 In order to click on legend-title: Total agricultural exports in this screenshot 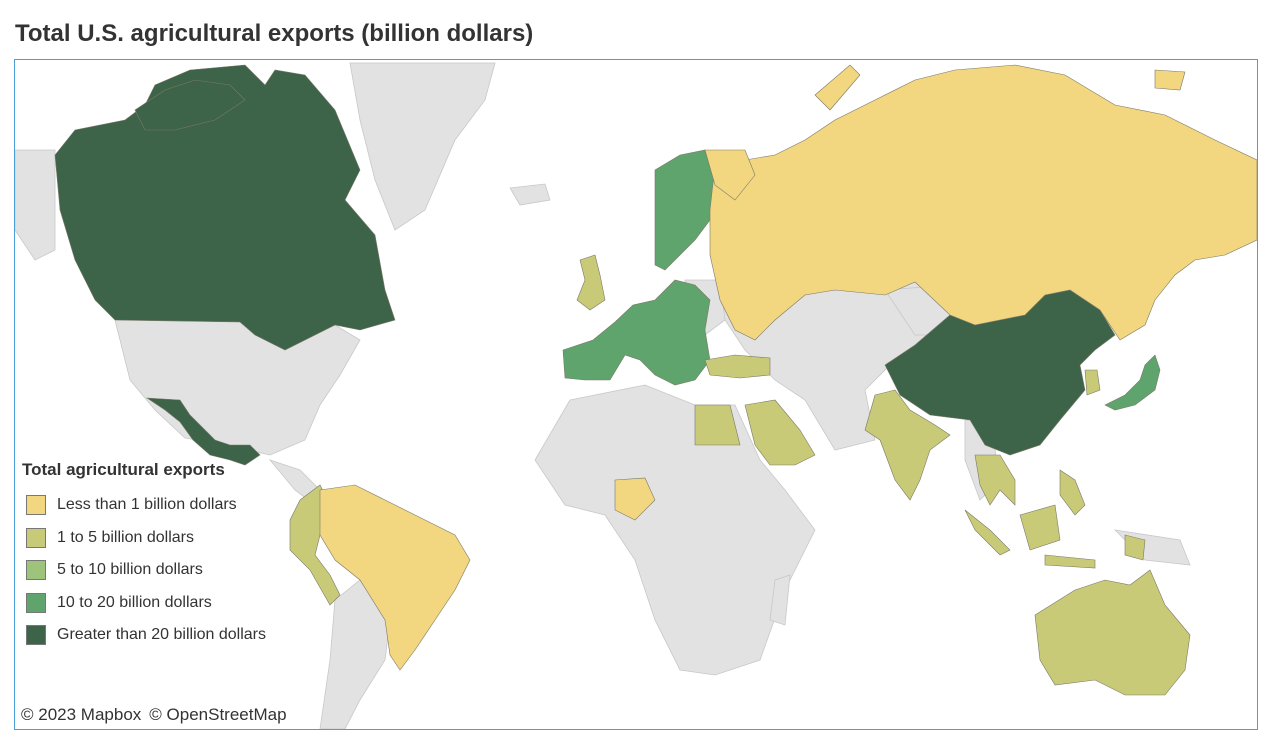, I will do `click(123, 469)`.